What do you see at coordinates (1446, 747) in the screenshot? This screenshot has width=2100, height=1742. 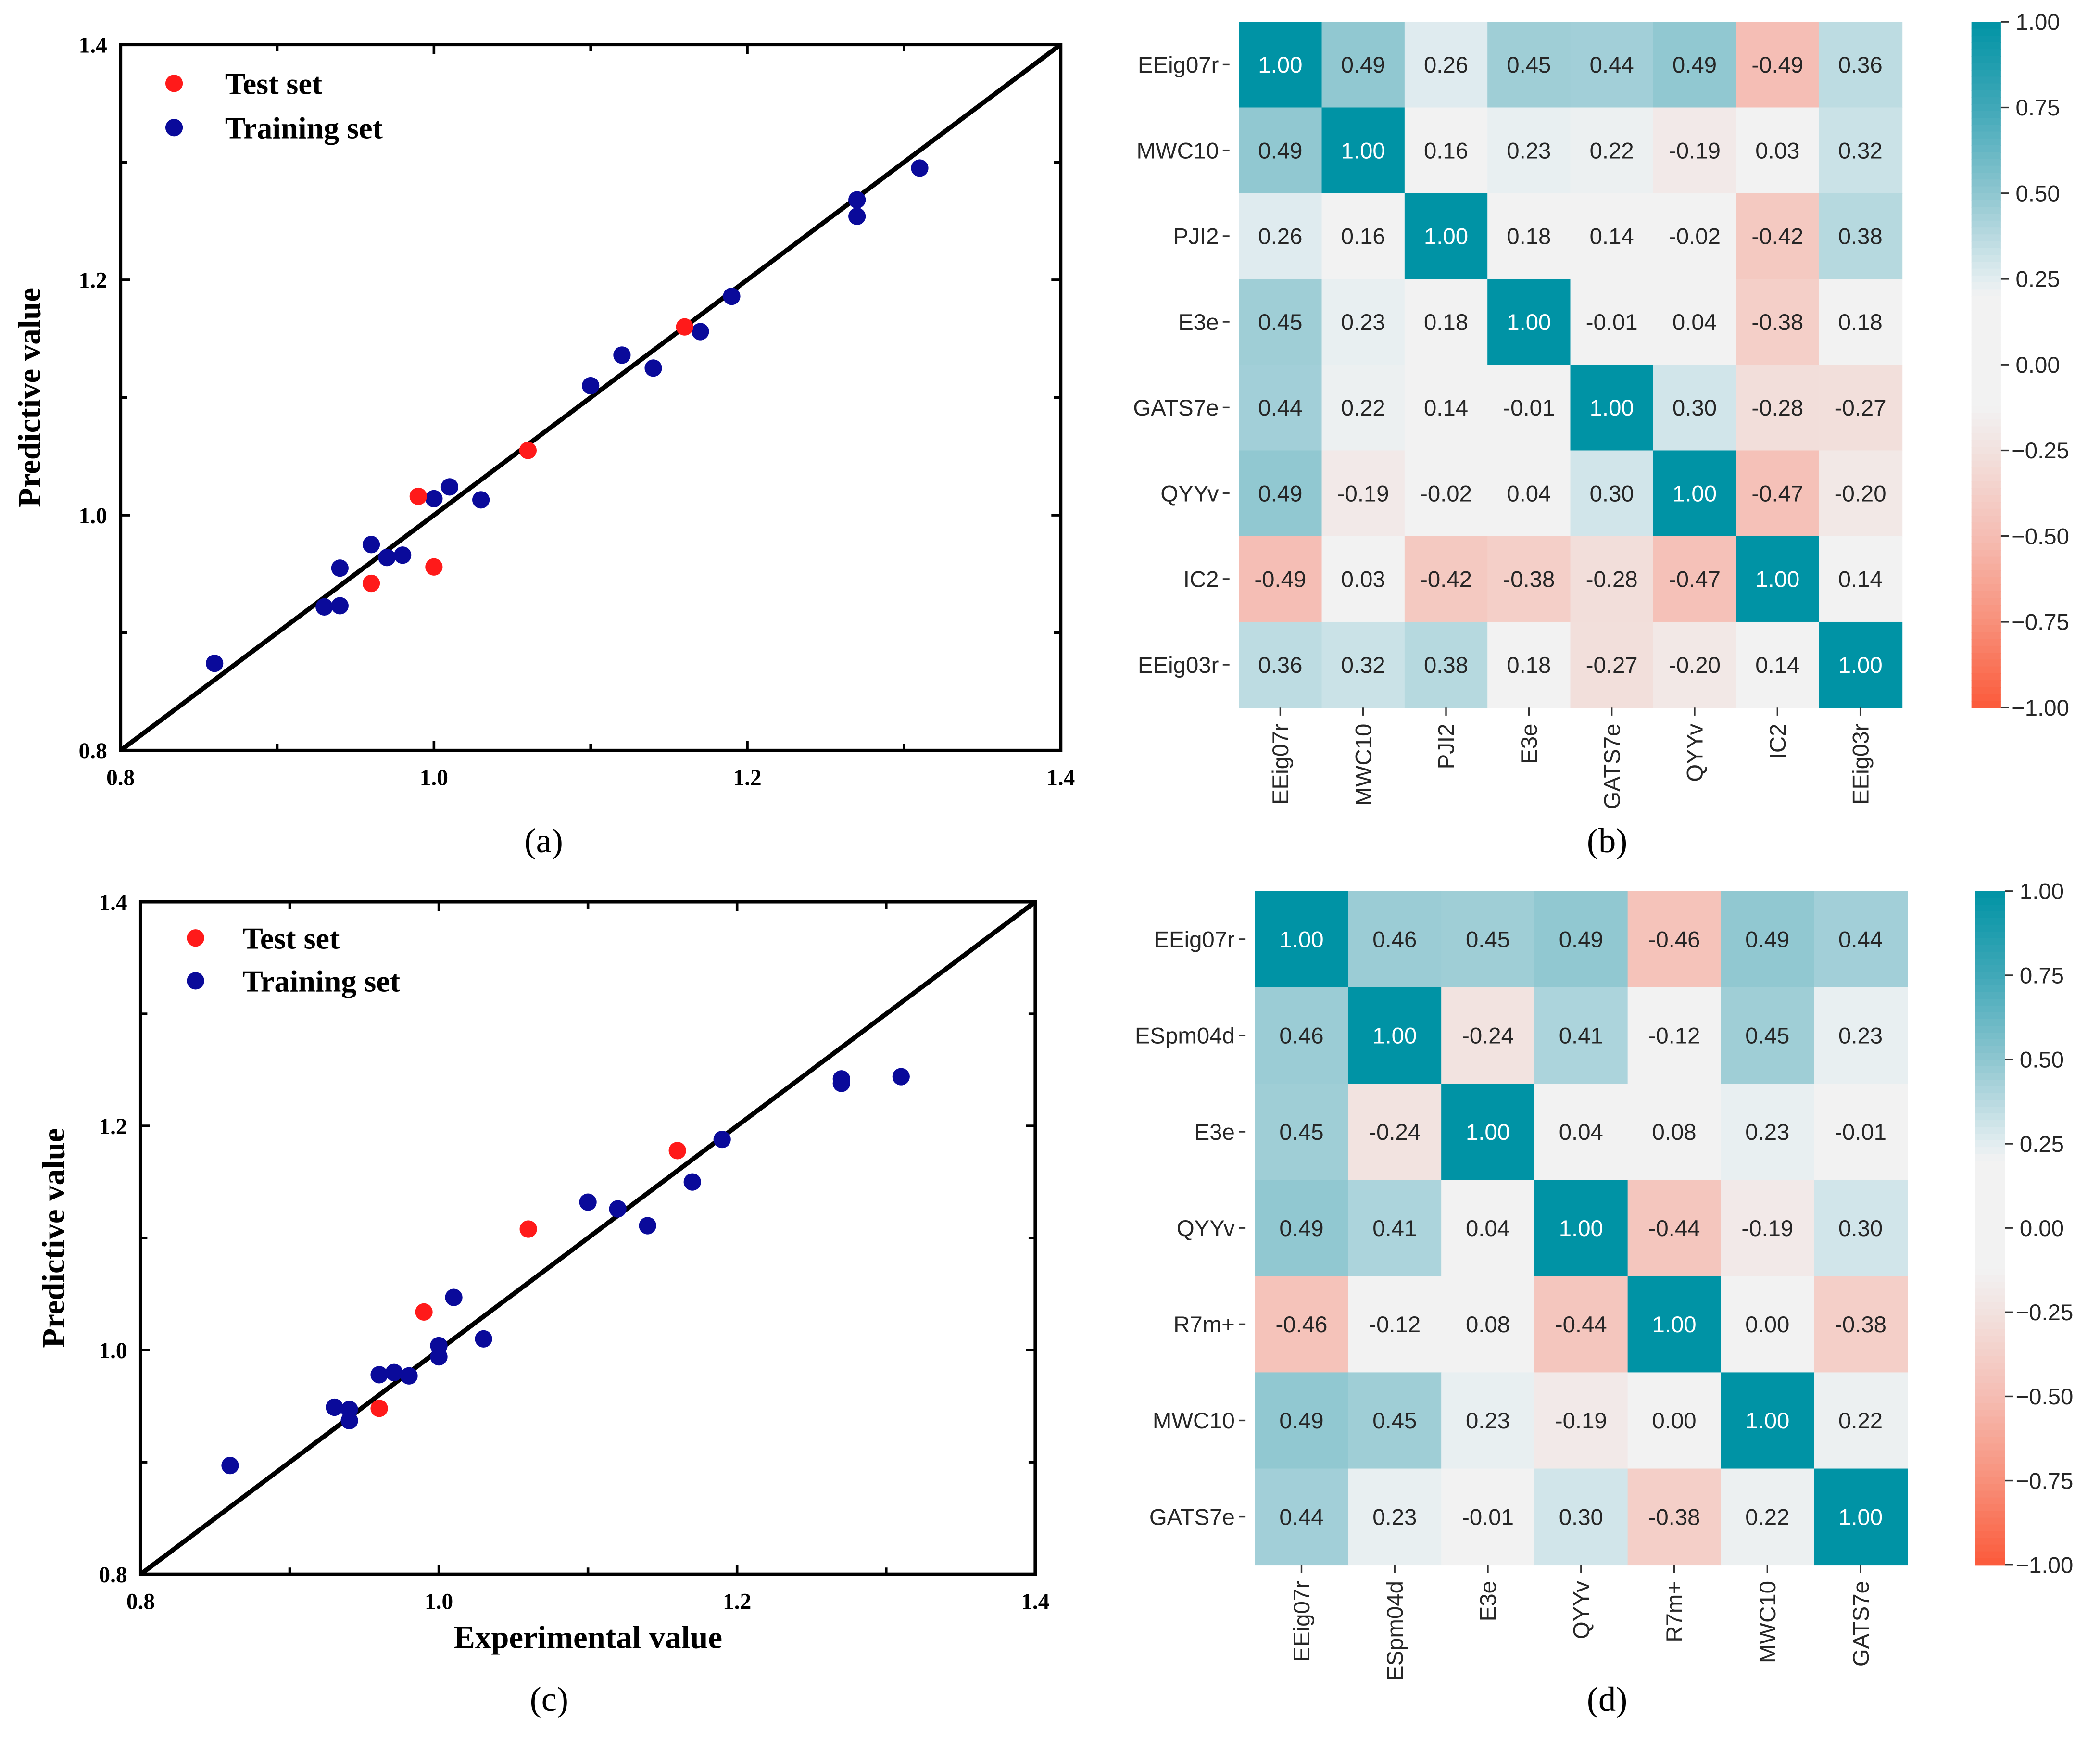 I see `col-label: PJI2` at bounding box center [1446, 747].